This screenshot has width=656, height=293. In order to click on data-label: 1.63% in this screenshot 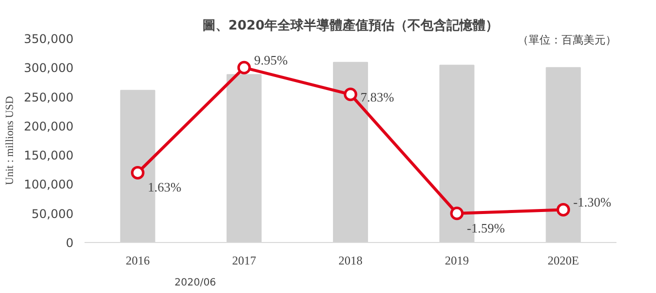, I will do `click(165, 187)`.